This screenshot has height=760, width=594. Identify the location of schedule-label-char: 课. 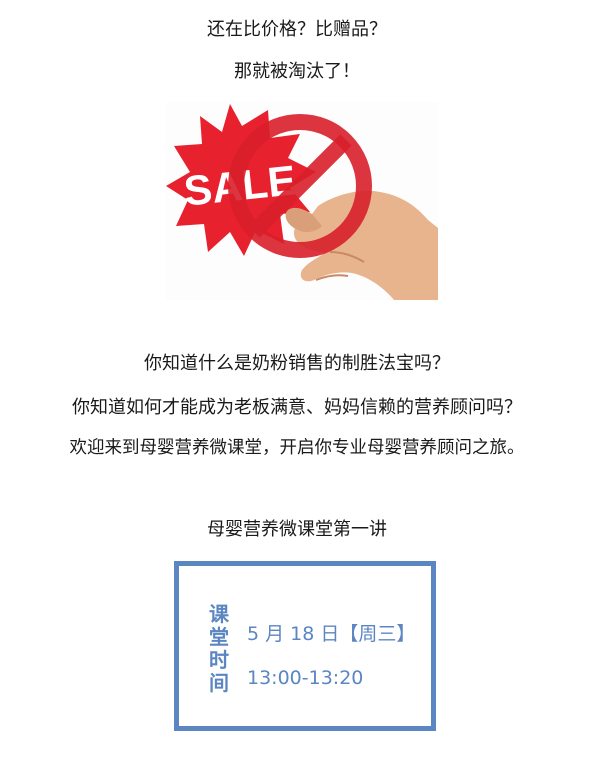
(219, 614).